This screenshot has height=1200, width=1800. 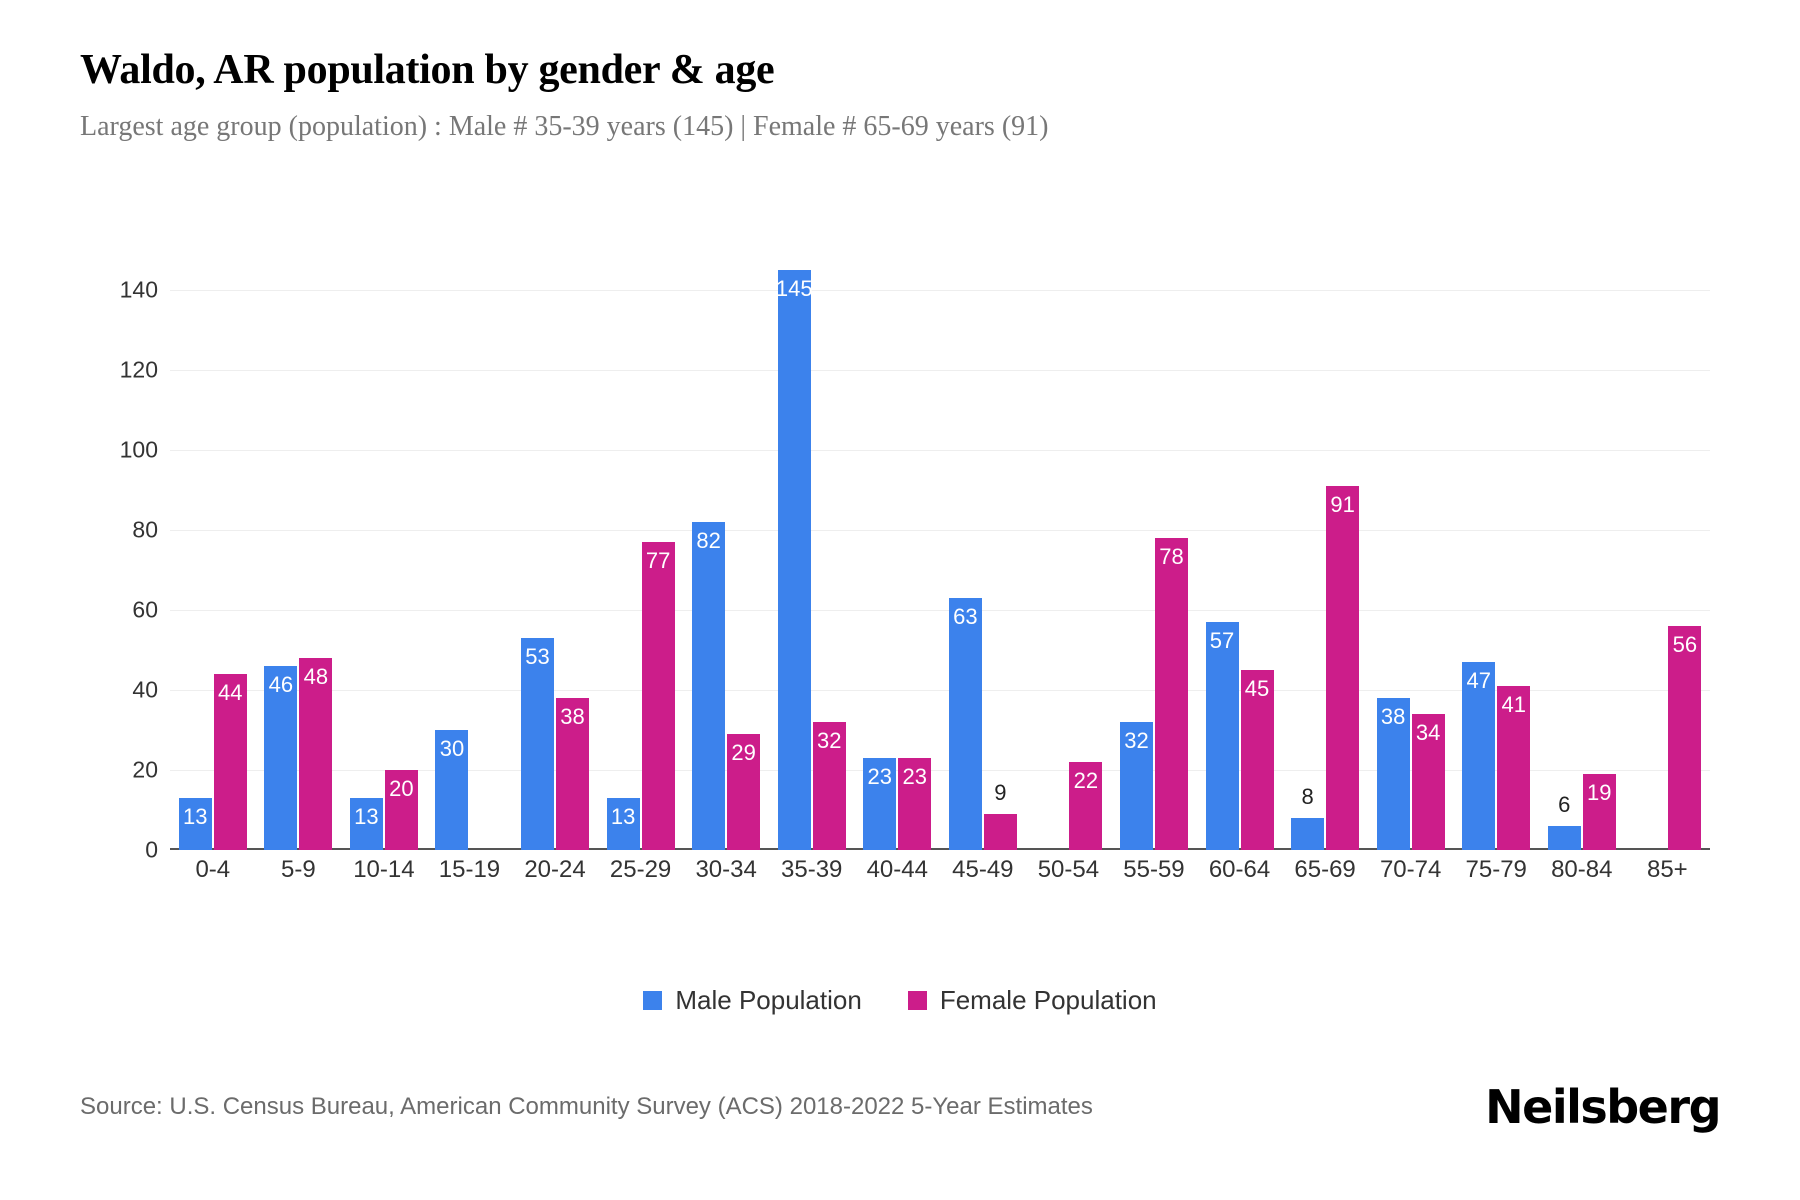 What do you see at coordinates (1479, 756) in the screenshot?
I see `bar-male: 47` at bounding box center [1479, 756].